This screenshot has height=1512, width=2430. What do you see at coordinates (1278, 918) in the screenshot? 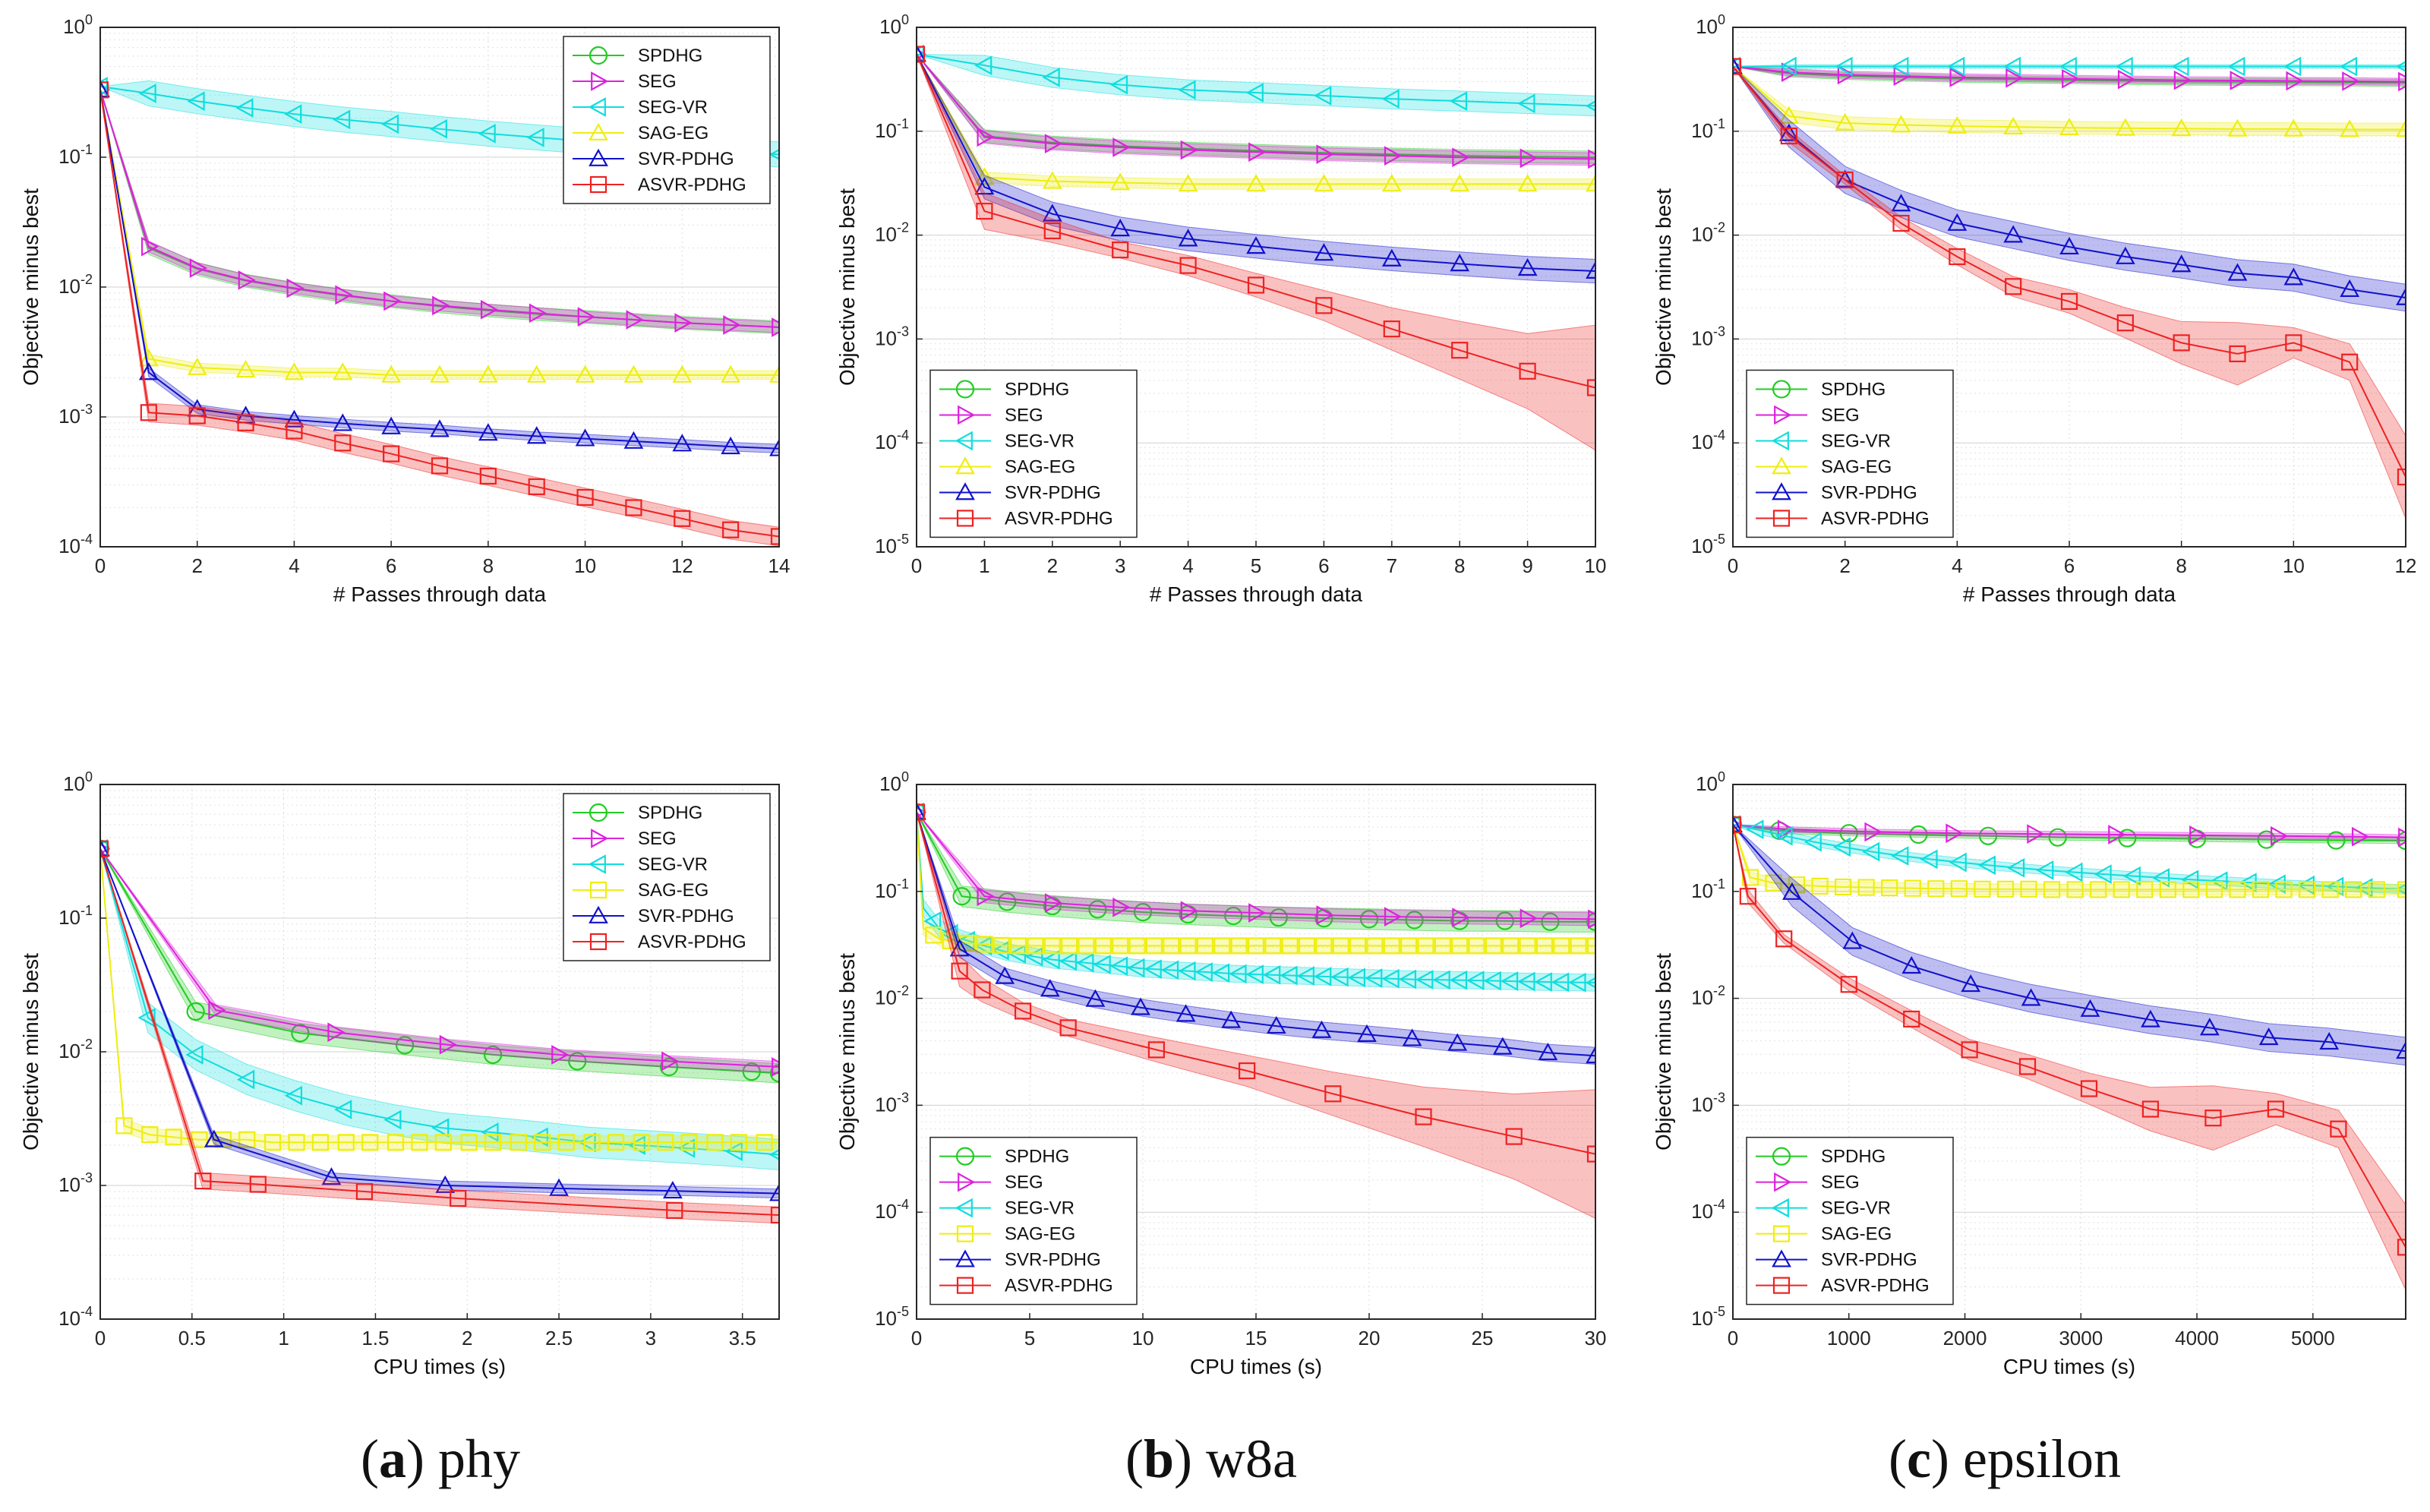
I see `marker-spdhg` at bounding box center [1278, 918].